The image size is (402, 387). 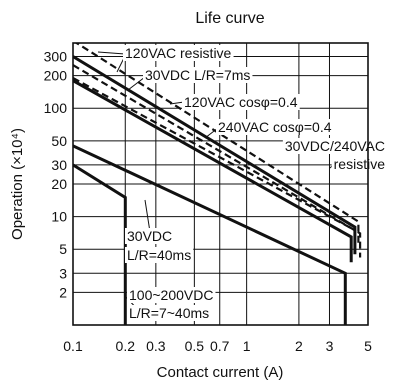 What do you see at coordinates (220, 372) in the screenshot?
I see `x-axis-label: Contact current (A)` at bounding box center [220, 372].